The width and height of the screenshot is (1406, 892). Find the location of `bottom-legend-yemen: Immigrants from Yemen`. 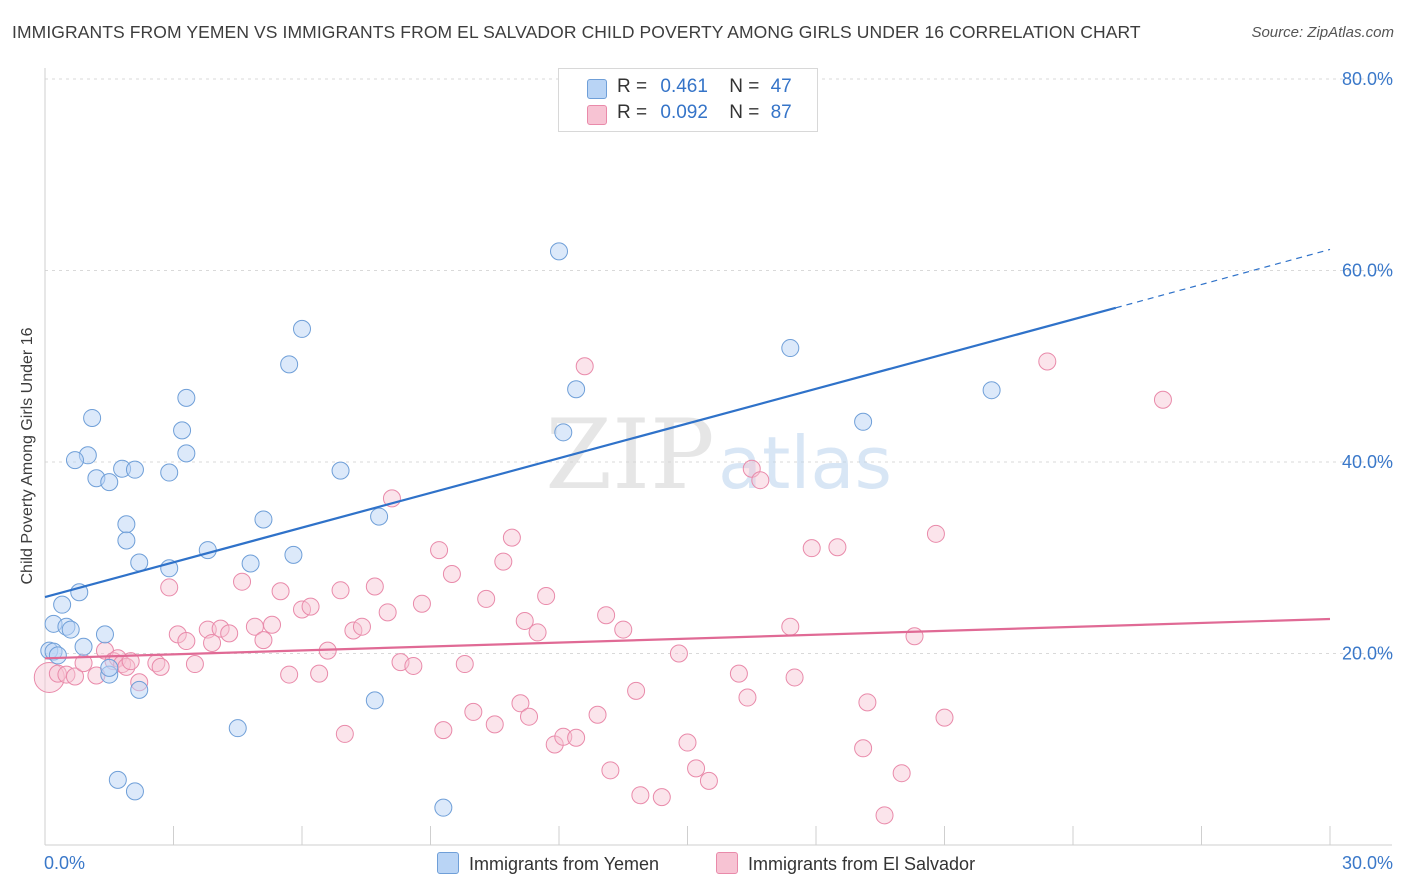

bottom-legend-yemen: Immigrants from Yemen is located at coordinates (548, 863).